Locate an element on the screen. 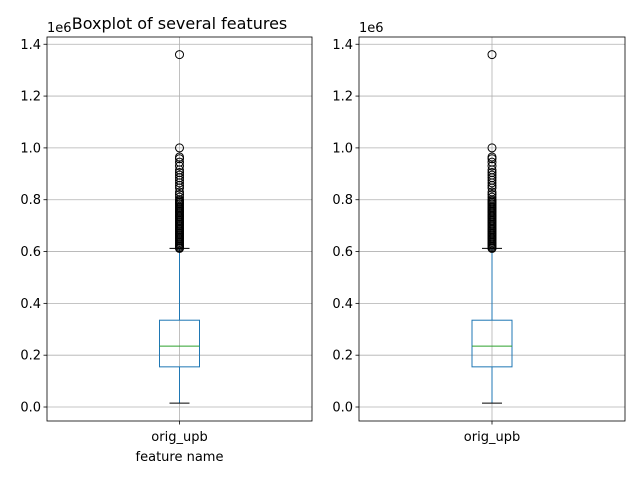 Image resolution: width=640 pixels, height=480 pixels. right-y-tick-label: 1.4 is located at coordinates (342, 45).